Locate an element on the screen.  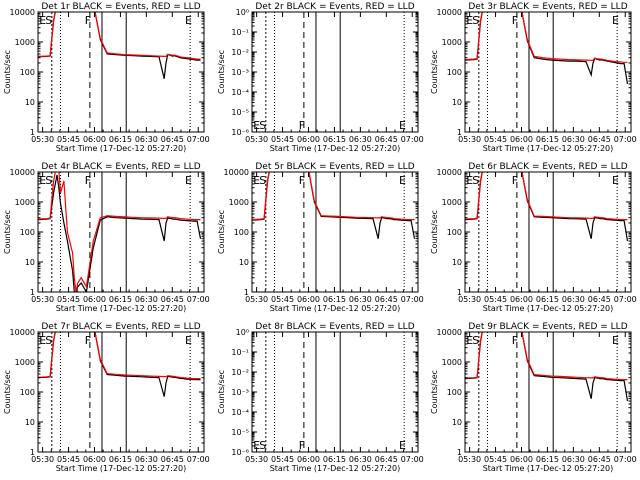
panel-title: Det 4r BLACK = Events, RED = LLD is located at coordinates (120, 167).